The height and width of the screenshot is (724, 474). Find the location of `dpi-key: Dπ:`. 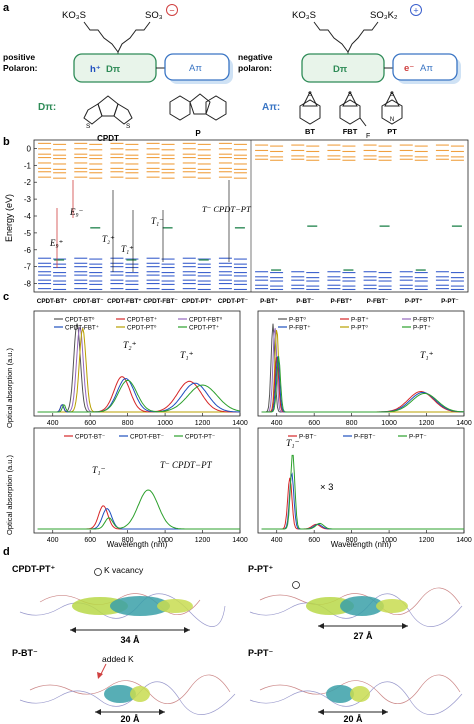

dpi-key: Dπ: is located at coordinates (47, 107).